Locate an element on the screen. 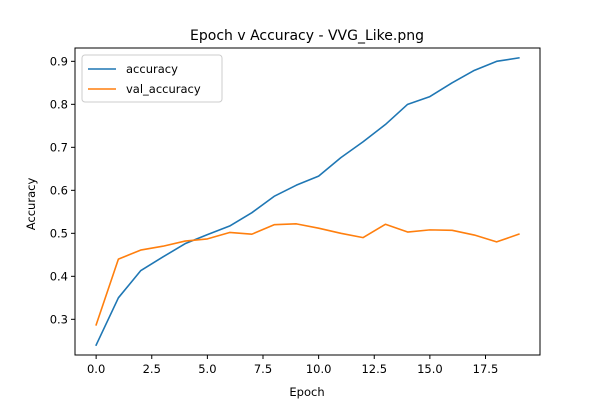 The width and height of the screenshot is (600, 400). x-tick-label: 15.0 is located at coordinates (430, 369).